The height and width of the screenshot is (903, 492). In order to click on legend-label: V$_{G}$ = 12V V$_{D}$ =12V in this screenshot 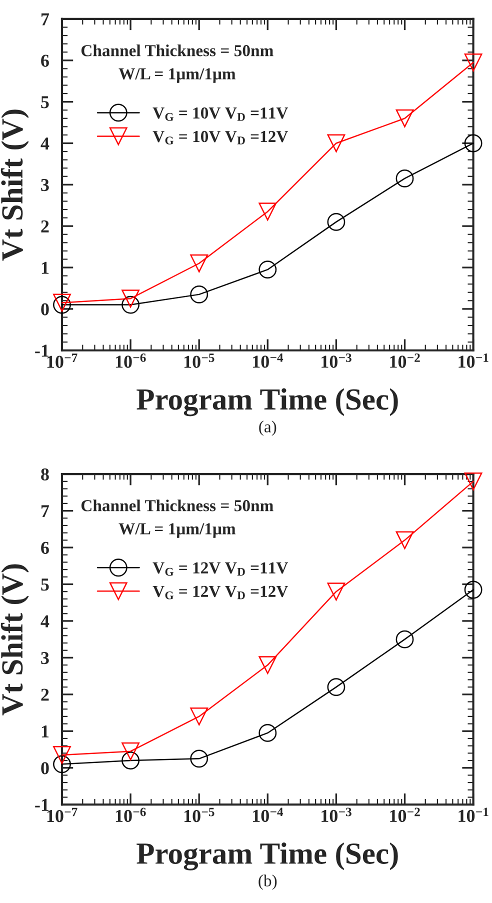, I will do `click(220, 593)`.